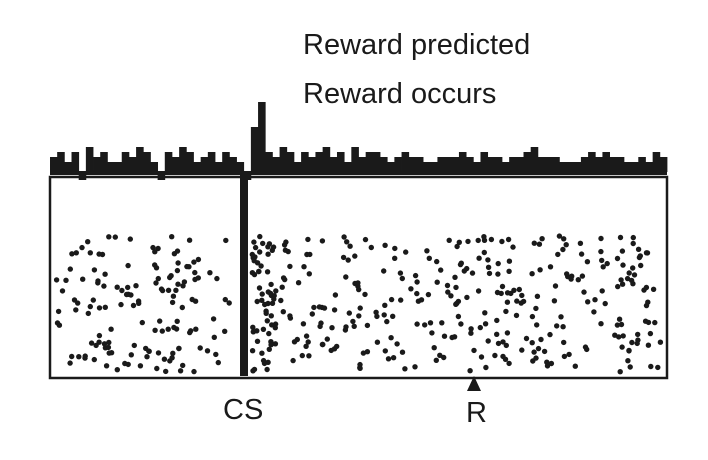 Image resolution: width=708 pixels, height=460 pixels. What do you see at coordinates (359, 141) in the screenshot?
I see `peri-event-histogram` at bounding box center [359, 141].